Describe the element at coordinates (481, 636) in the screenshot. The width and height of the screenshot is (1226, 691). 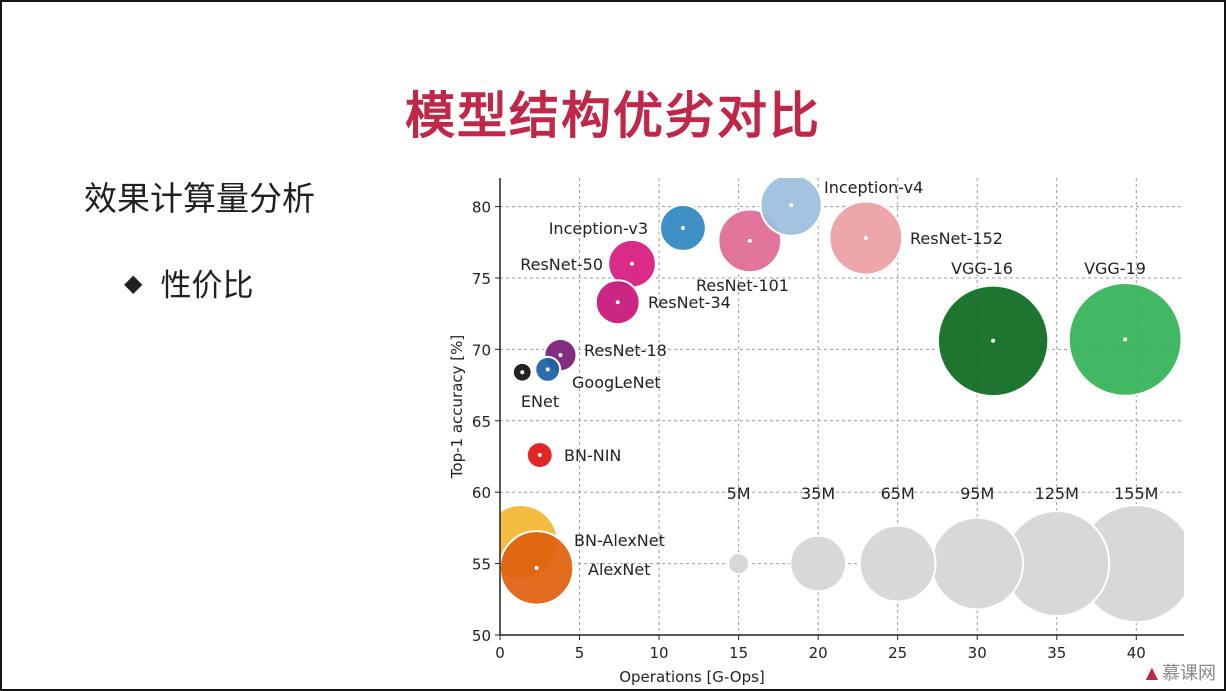
I see `y-tick-label: 50` at that location.